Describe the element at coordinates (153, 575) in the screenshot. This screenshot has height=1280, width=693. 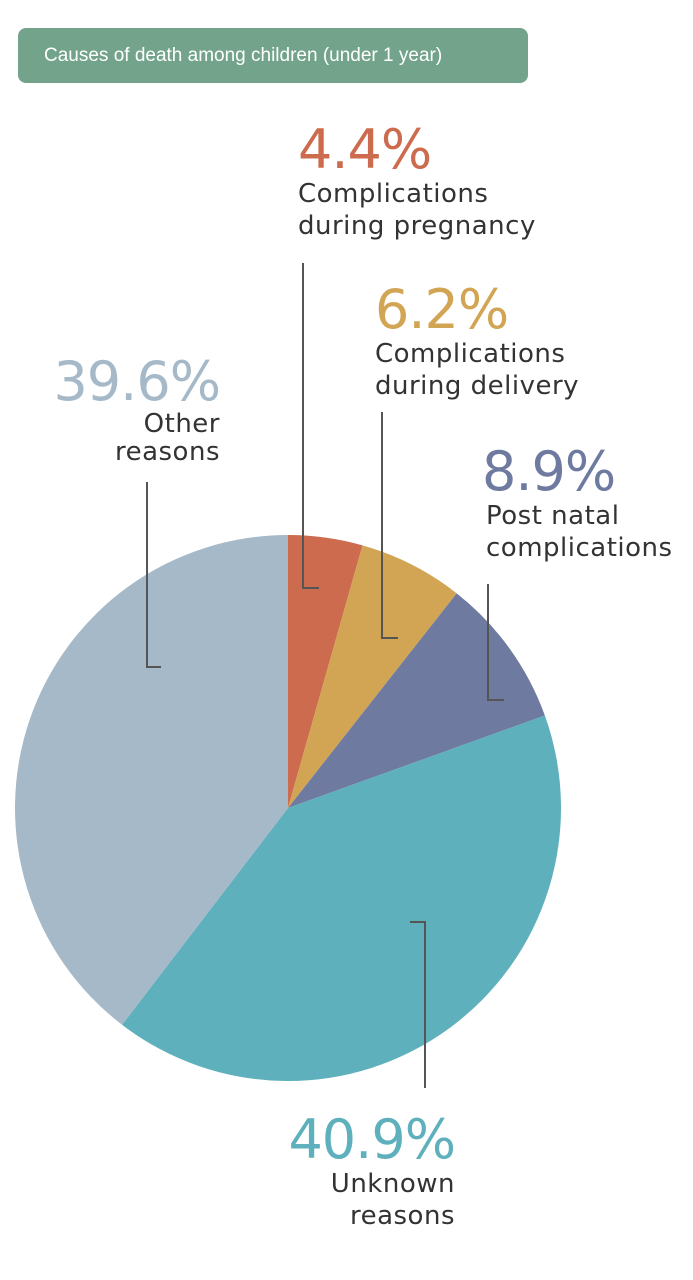
I see `leader-line-other` at that location.